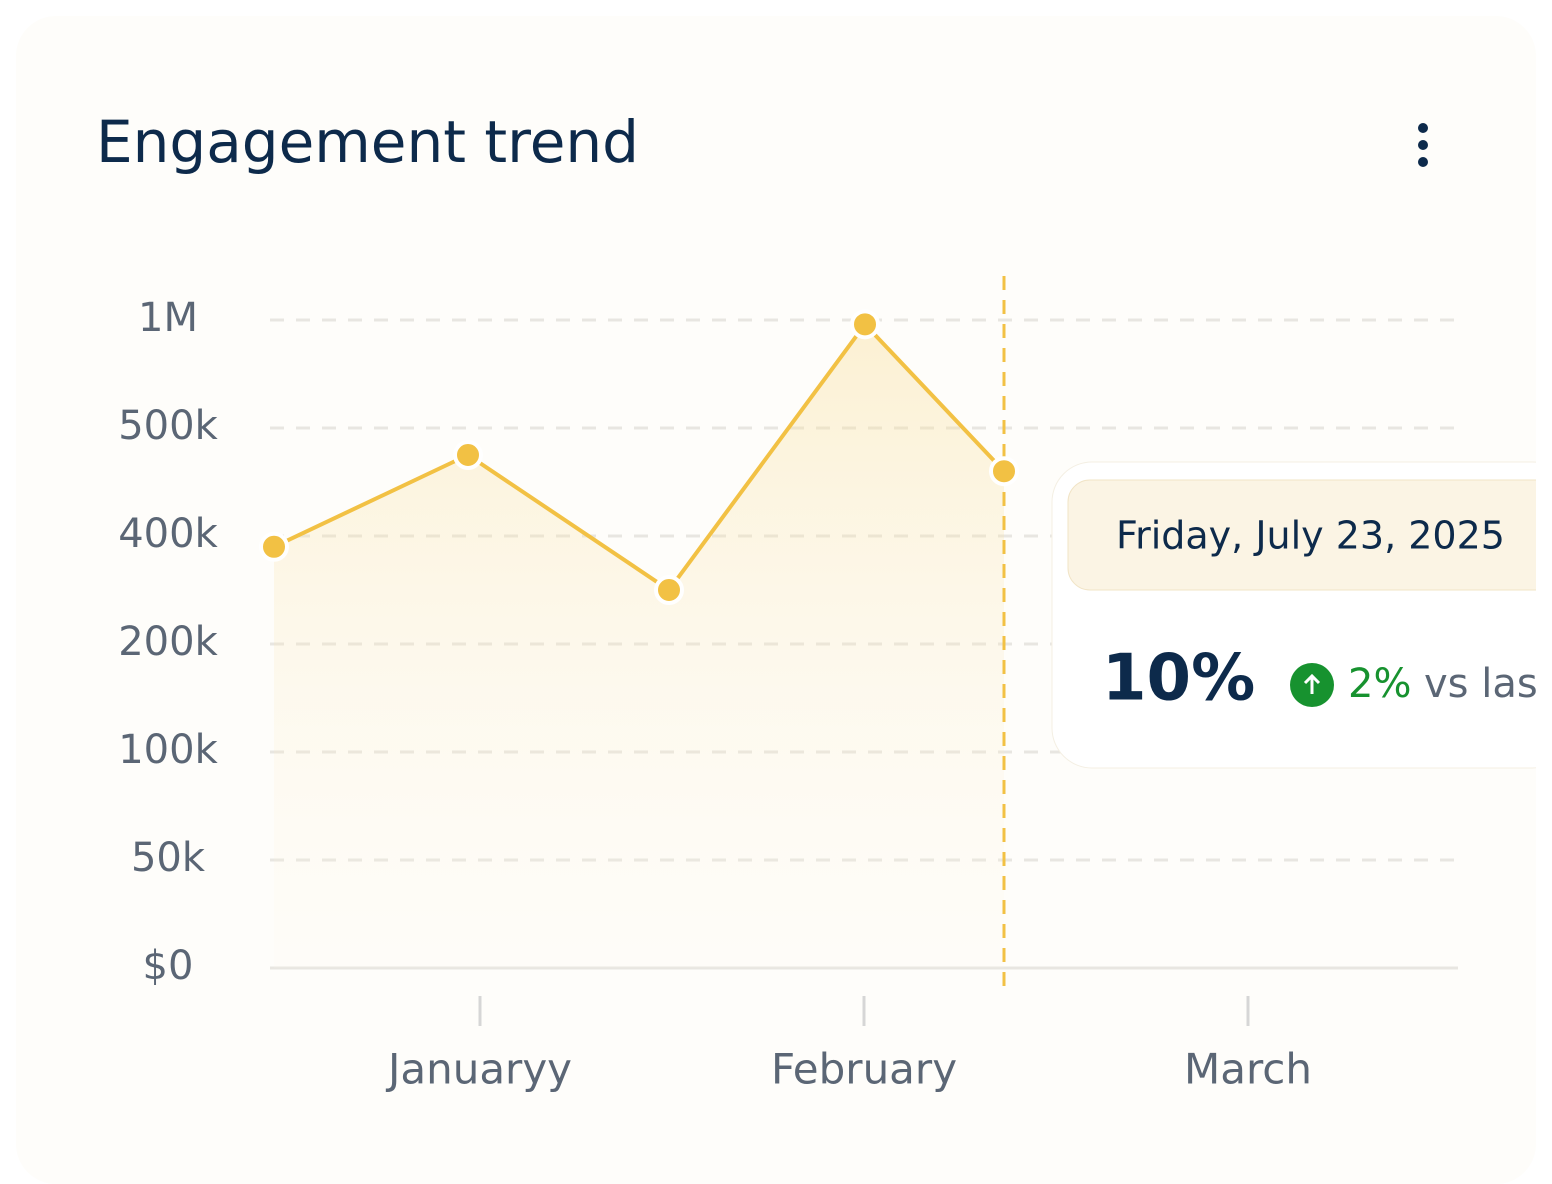 This screenshot has height=1184, width=1552. I want to click on menu-button, so click(1423, 145).